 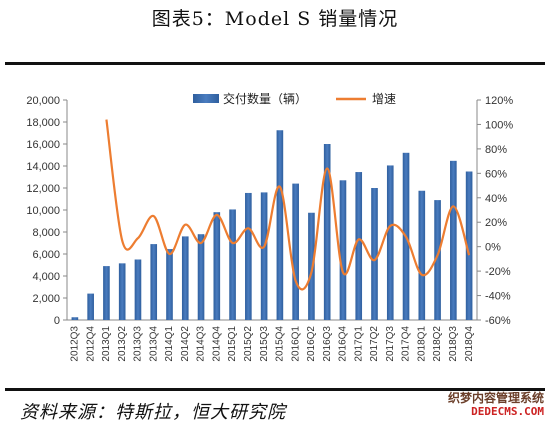 What do you see at coordinates (75, 318) in the screenshot?
I see `bar-2012Q3` at bounding box center [75, 318].